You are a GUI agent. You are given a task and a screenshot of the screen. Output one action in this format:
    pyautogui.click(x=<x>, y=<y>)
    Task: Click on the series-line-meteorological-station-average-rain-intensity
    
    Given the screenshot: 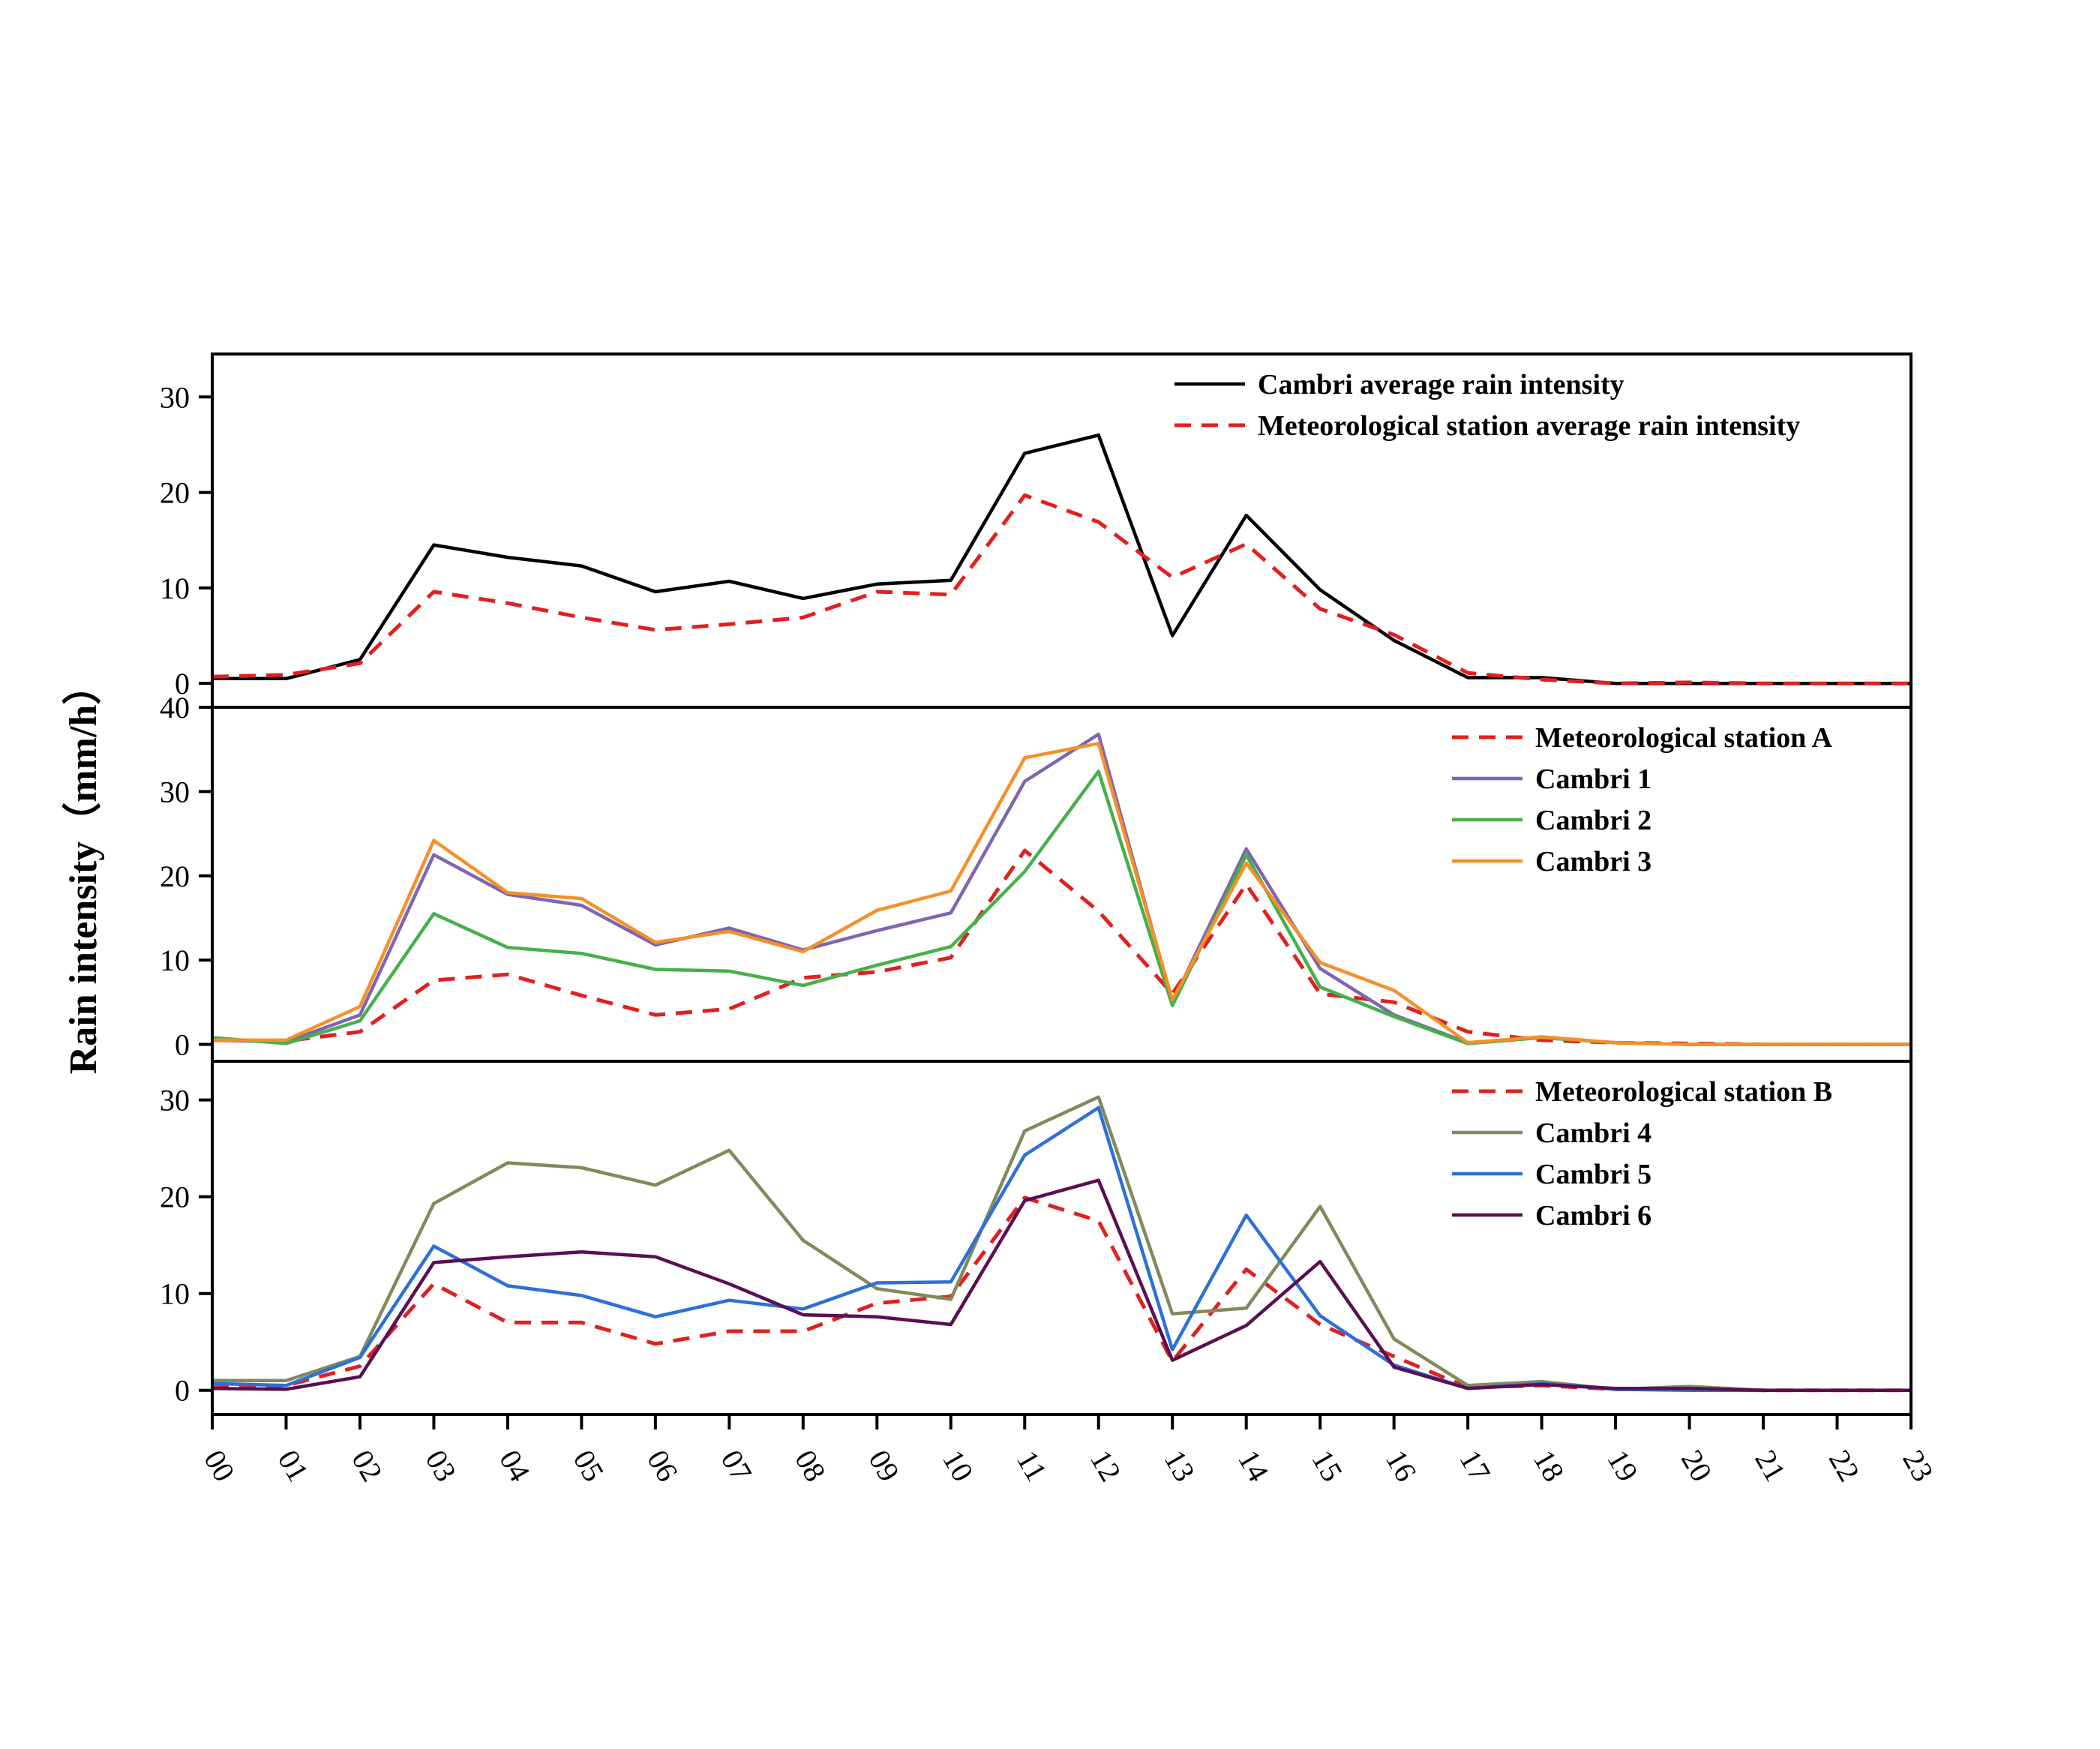 What is the action you would take?
    pyautogui.click(x=1061, y=589)
    